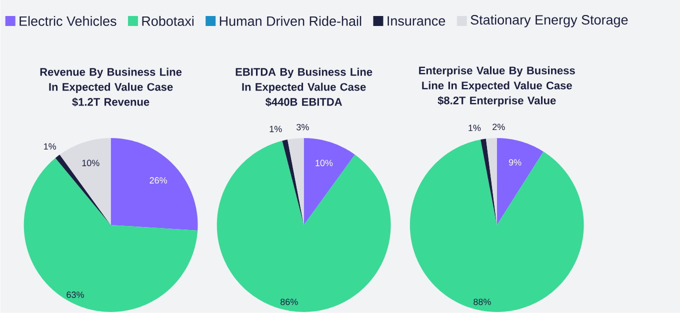  What do you see at coordinates (289, 302) in the screenshot?
I see `data-label: 86%` at bounding box center [289, 302].